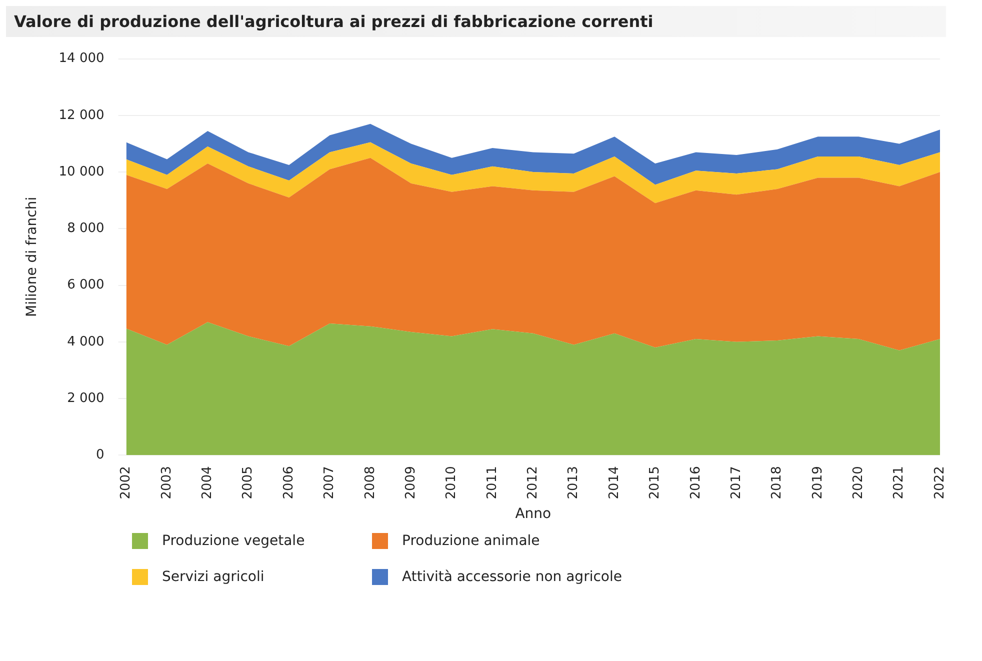  Describe the element at coordinates (512, 577) in the screenshot. I see `legend-label: Attività accessorie non agricole` at that location.